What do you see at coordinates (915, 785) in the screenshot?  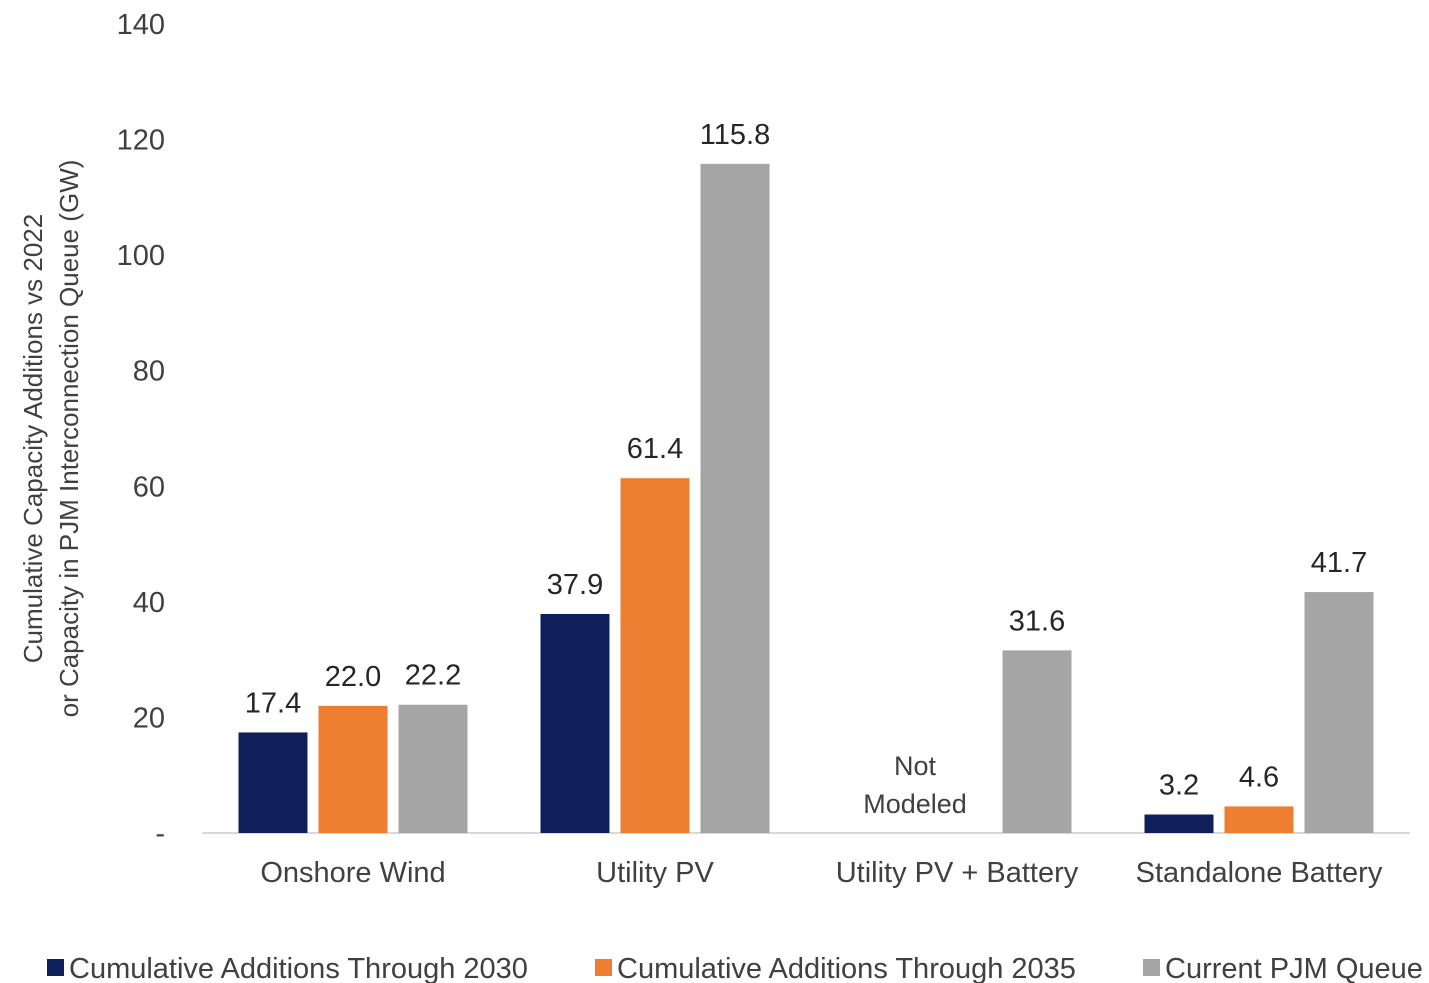 I see `not-modeled-annotation: Not Modeled` at bounding box center [915, 785].